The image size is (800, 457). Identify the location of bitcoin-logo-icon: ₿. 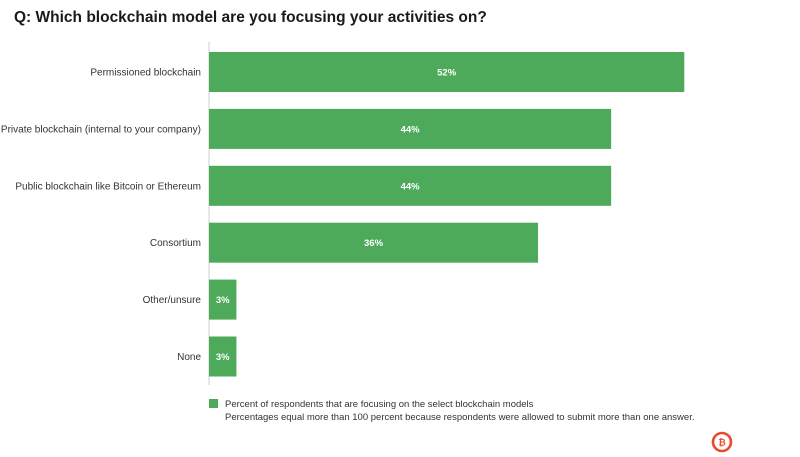
(722, 442).